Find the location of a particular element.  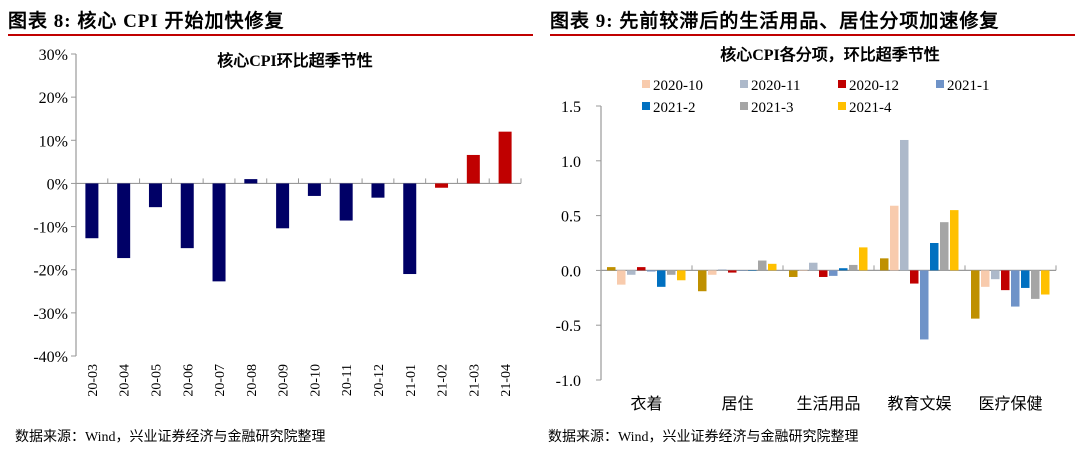

right-bar-2021-1-居住 is located at coordinates (742, 270).